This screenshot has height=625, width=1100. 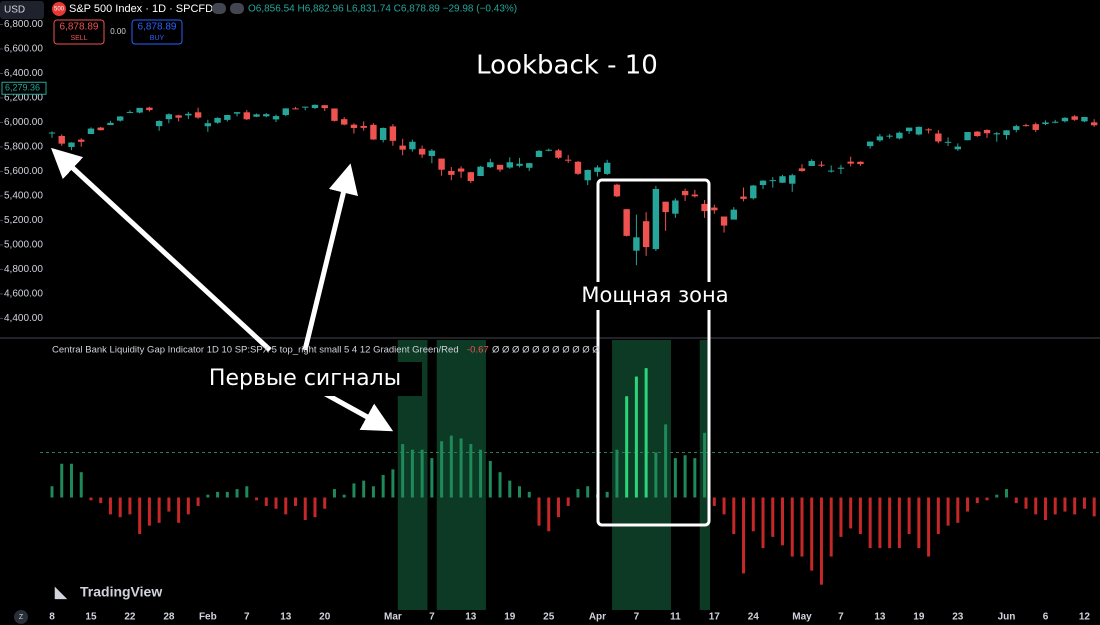 I want to click on x-tick-label: 20, so click(x=325, y=617).